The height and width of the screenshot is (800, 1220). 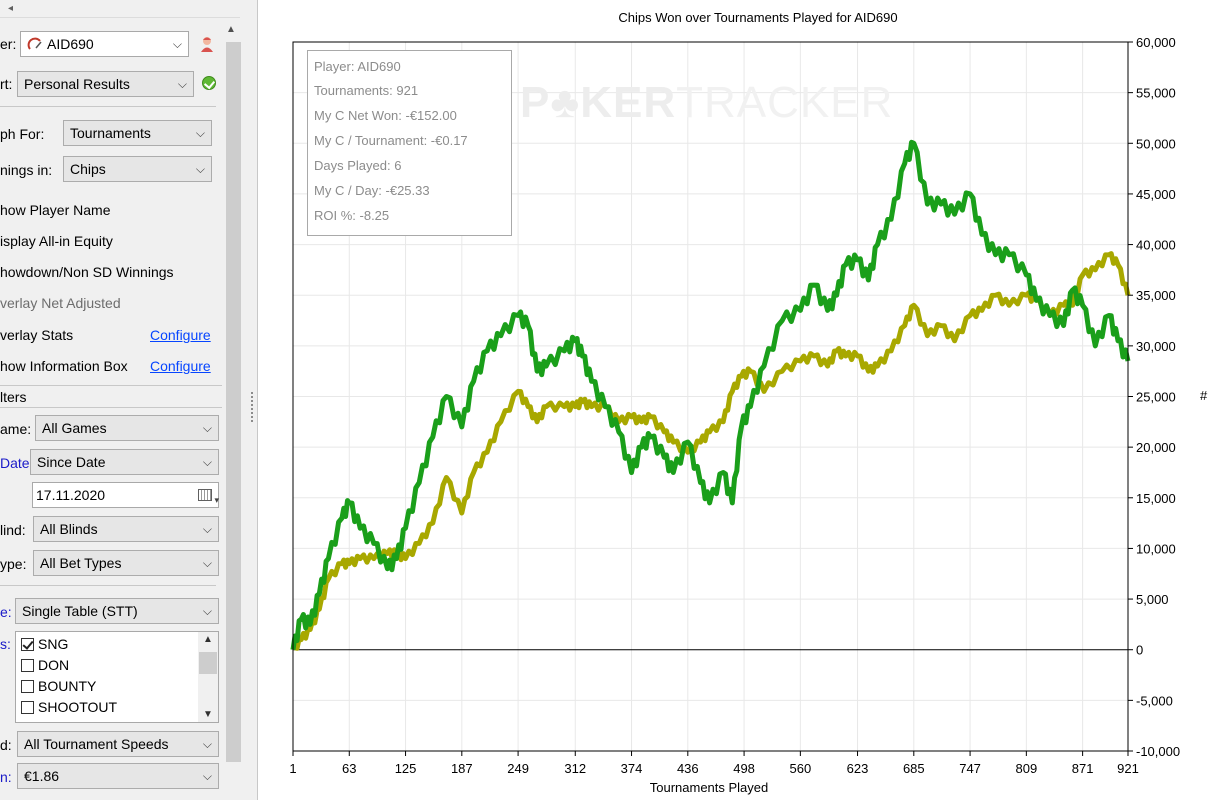 I want to click on calendar-icon: ▾, so click(x=208, y=497).